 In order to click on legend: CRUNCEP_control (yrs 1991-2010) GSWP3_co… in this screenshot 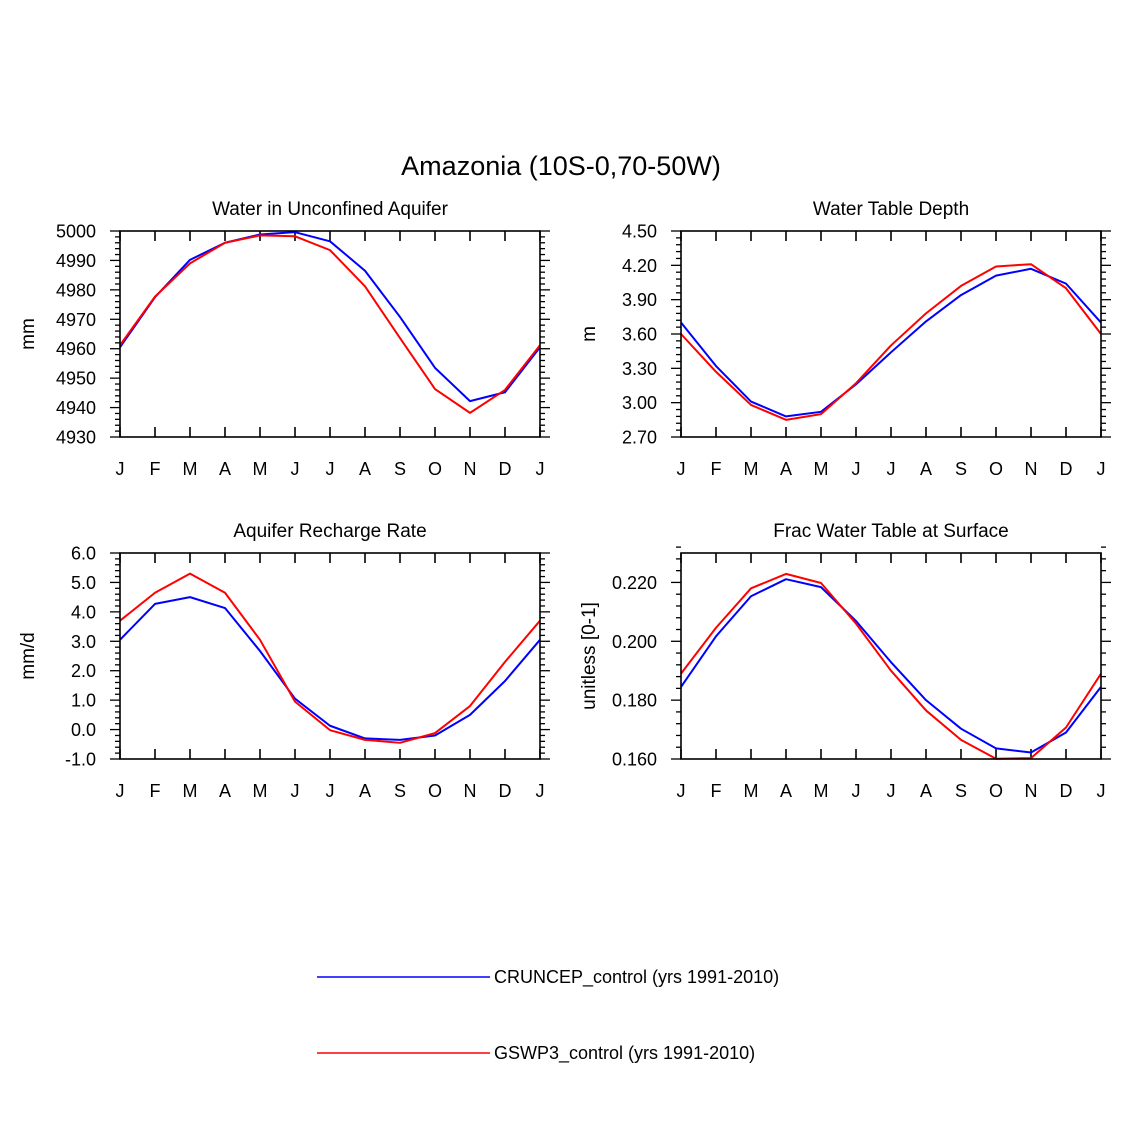, I will do `click(548, 1015)`.